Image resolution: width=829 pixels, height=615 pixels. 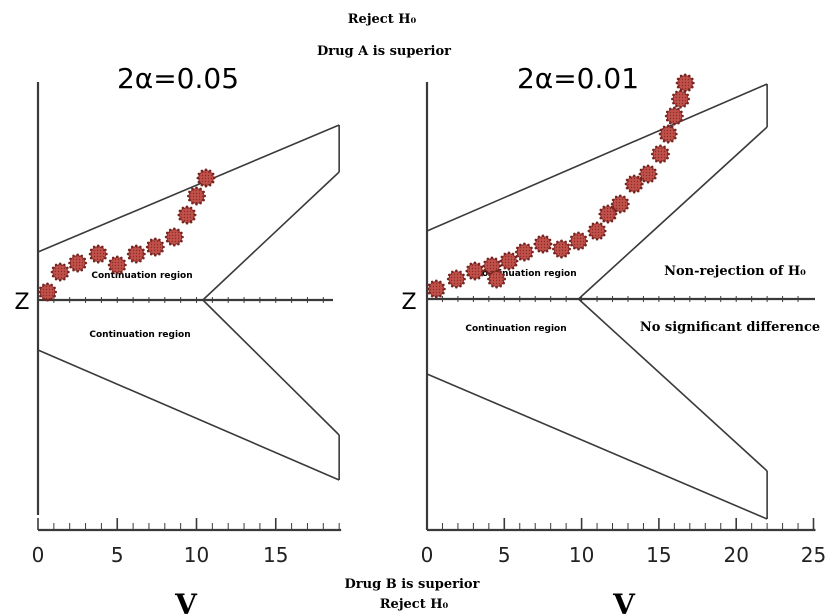 I want to click on chart-2-upper-region-label: Continuation region, so click(x=525, y=274).